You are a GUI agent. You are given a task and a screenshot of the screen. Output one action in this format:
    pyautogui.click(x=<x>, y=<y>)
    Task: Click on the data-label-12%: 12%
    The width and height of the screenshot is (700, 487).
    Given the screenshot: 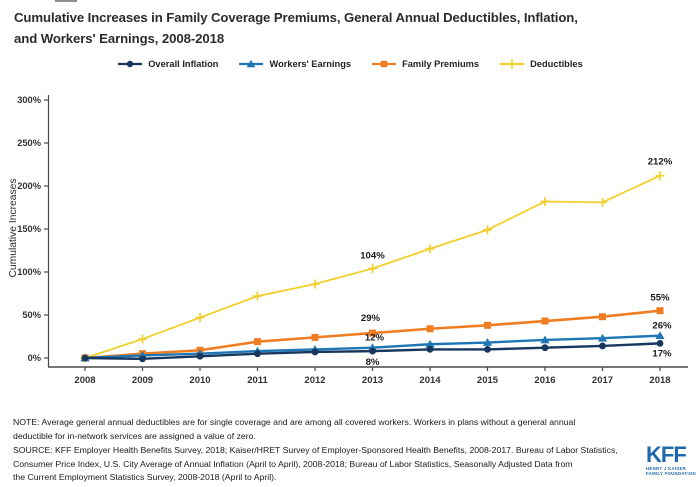 What is the action you would take?
    pyautogui.click(x=375, y=338)
    